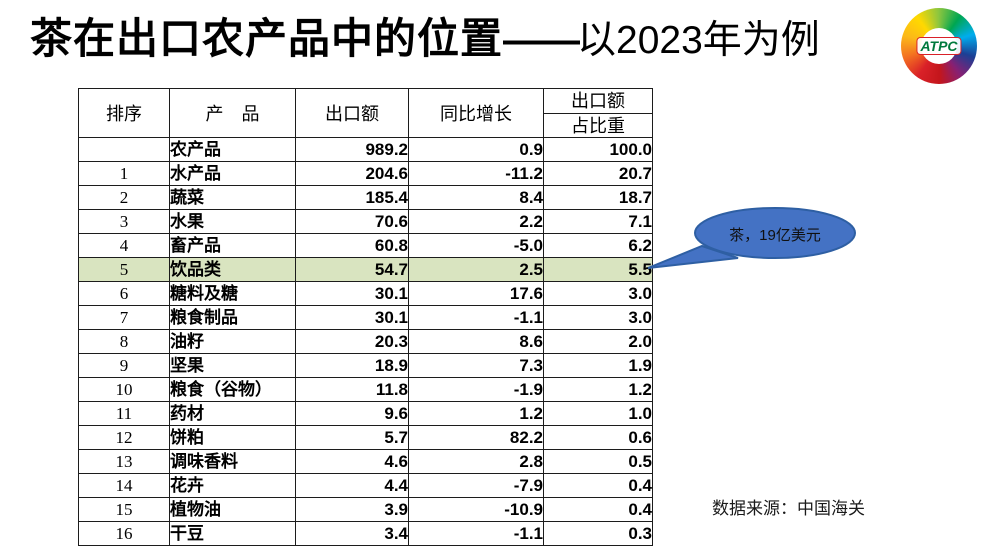  Describe the element at coordinates (124, 461) in the screenshot. I see `cell-rank: 13` at that location.